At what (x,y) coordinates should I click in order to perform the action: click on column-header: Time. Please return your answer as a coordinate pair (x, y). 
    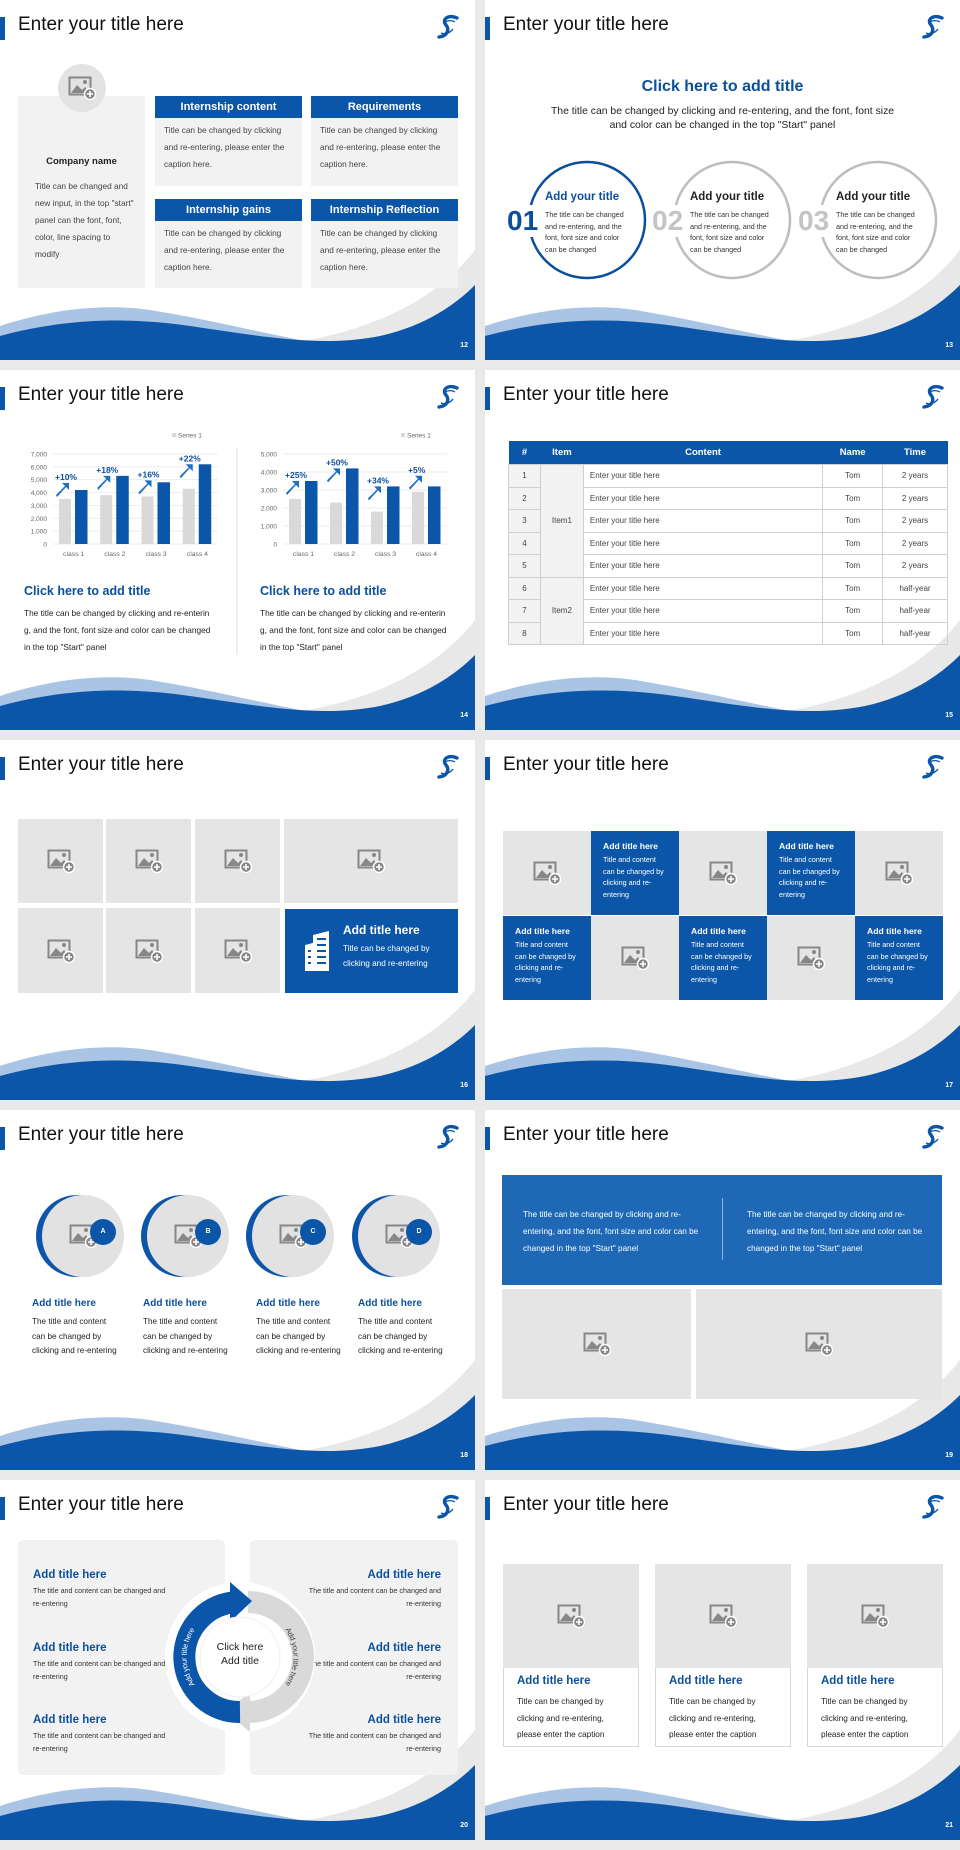
    Looking at the image, I should click on (915, 453).